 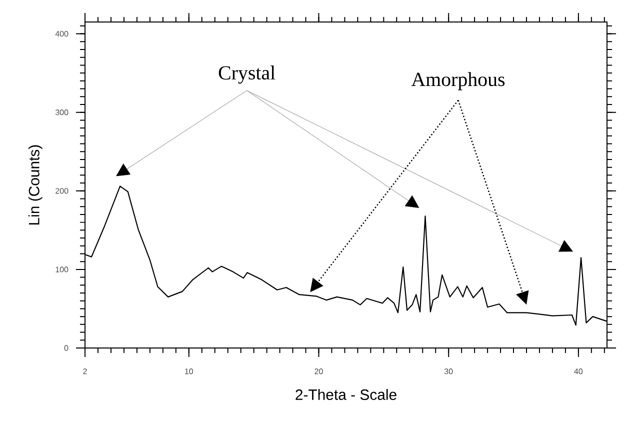 I want to click on y-axis-title: Lin (Counts), so click(x=35, y=184).